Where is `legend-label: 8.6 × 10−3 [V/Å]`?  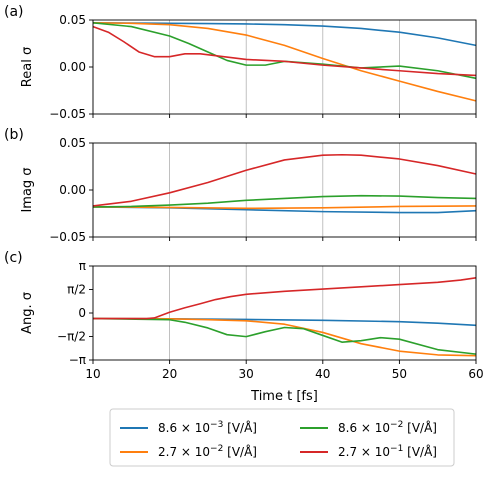
legend-label: 8.6 × 10−3 [V/Å] is located at coordinates (207, 427).